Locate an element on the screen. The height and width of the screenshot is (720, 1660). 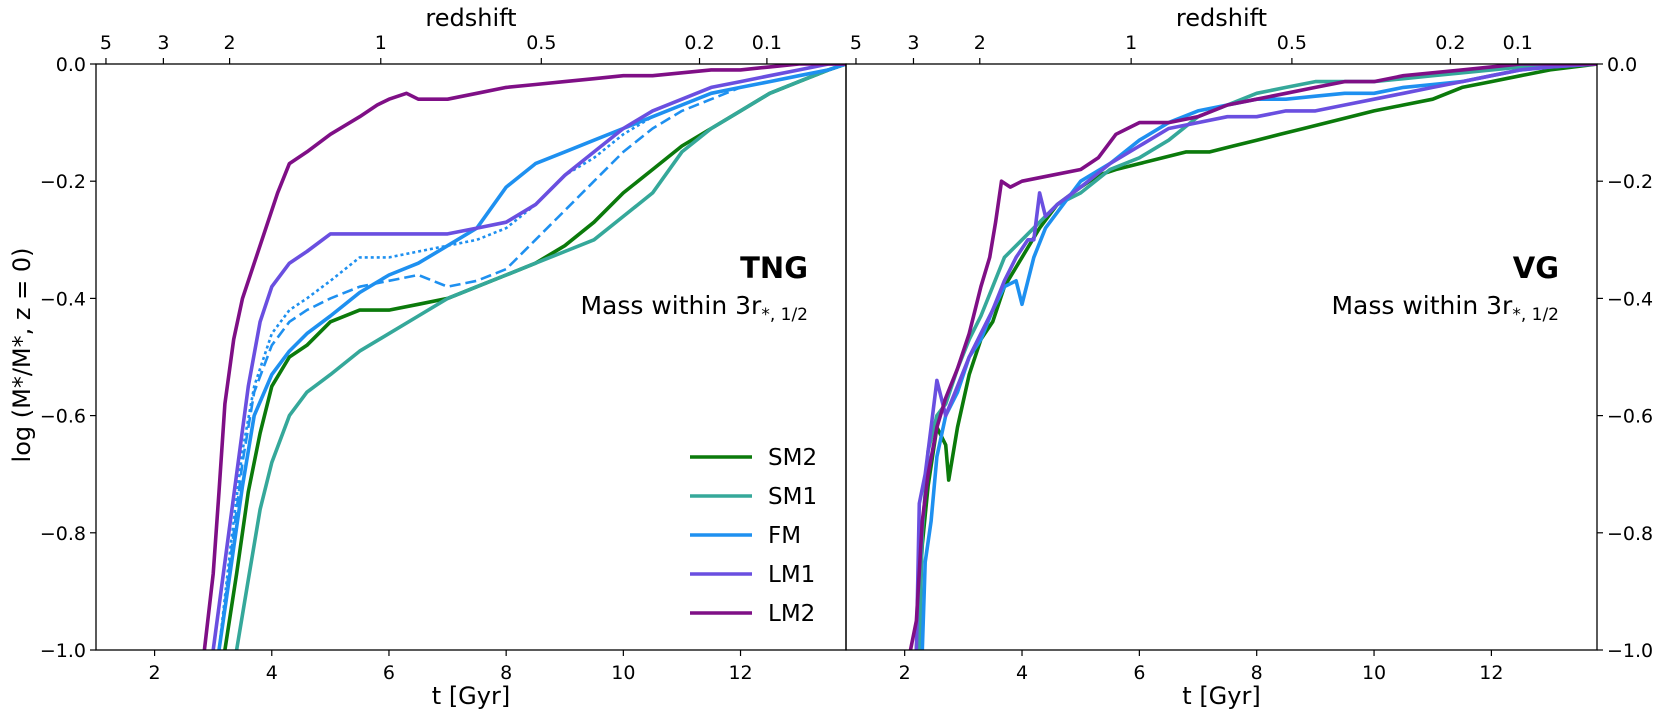
y-axis-title: log (M*/M*, z = 0) is located at coordinates (22, 355).